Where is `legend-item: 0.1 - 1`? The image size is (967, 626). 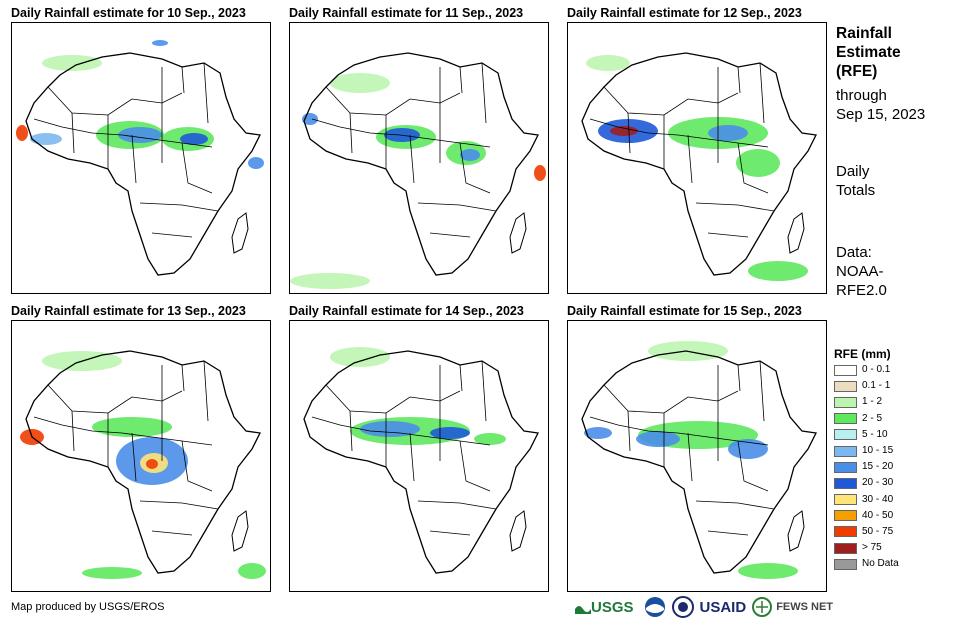 legend-item: 0.1 - 1 is located at coordinates (879, 386).